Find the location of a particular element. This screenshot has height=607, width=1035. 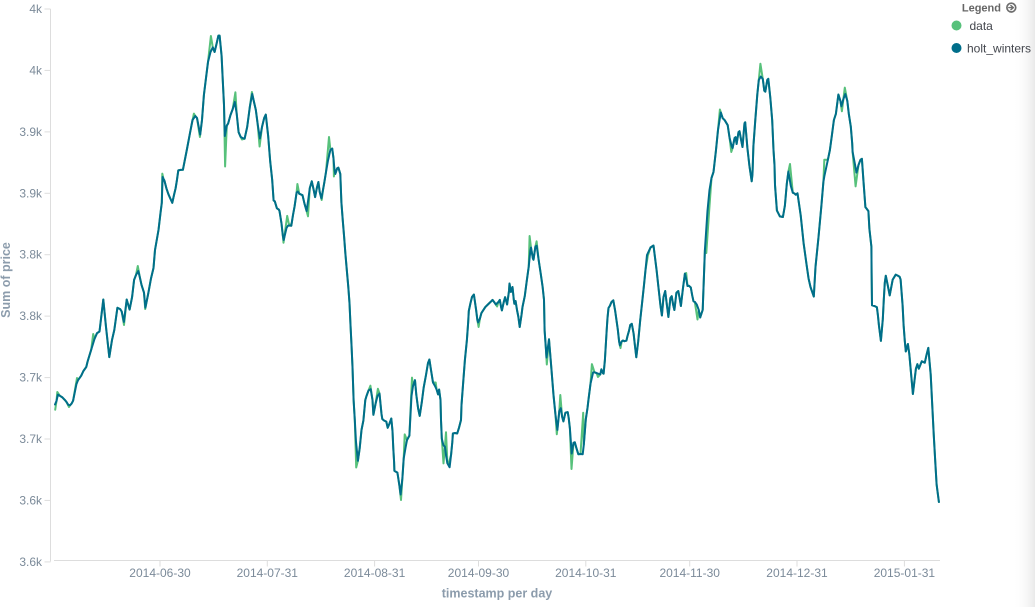

svg-text: holt_winters is located at coordinates (999, 49).